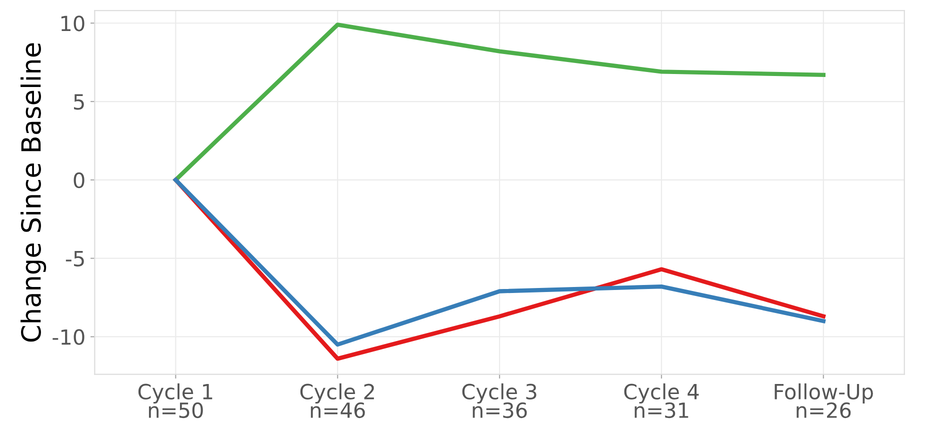 Image resolution: width=947 pixels, height=423 pixels. Describe the element at coordinates (79, 180) in the screenshot. I see `y-tick-label: 0` at that location.